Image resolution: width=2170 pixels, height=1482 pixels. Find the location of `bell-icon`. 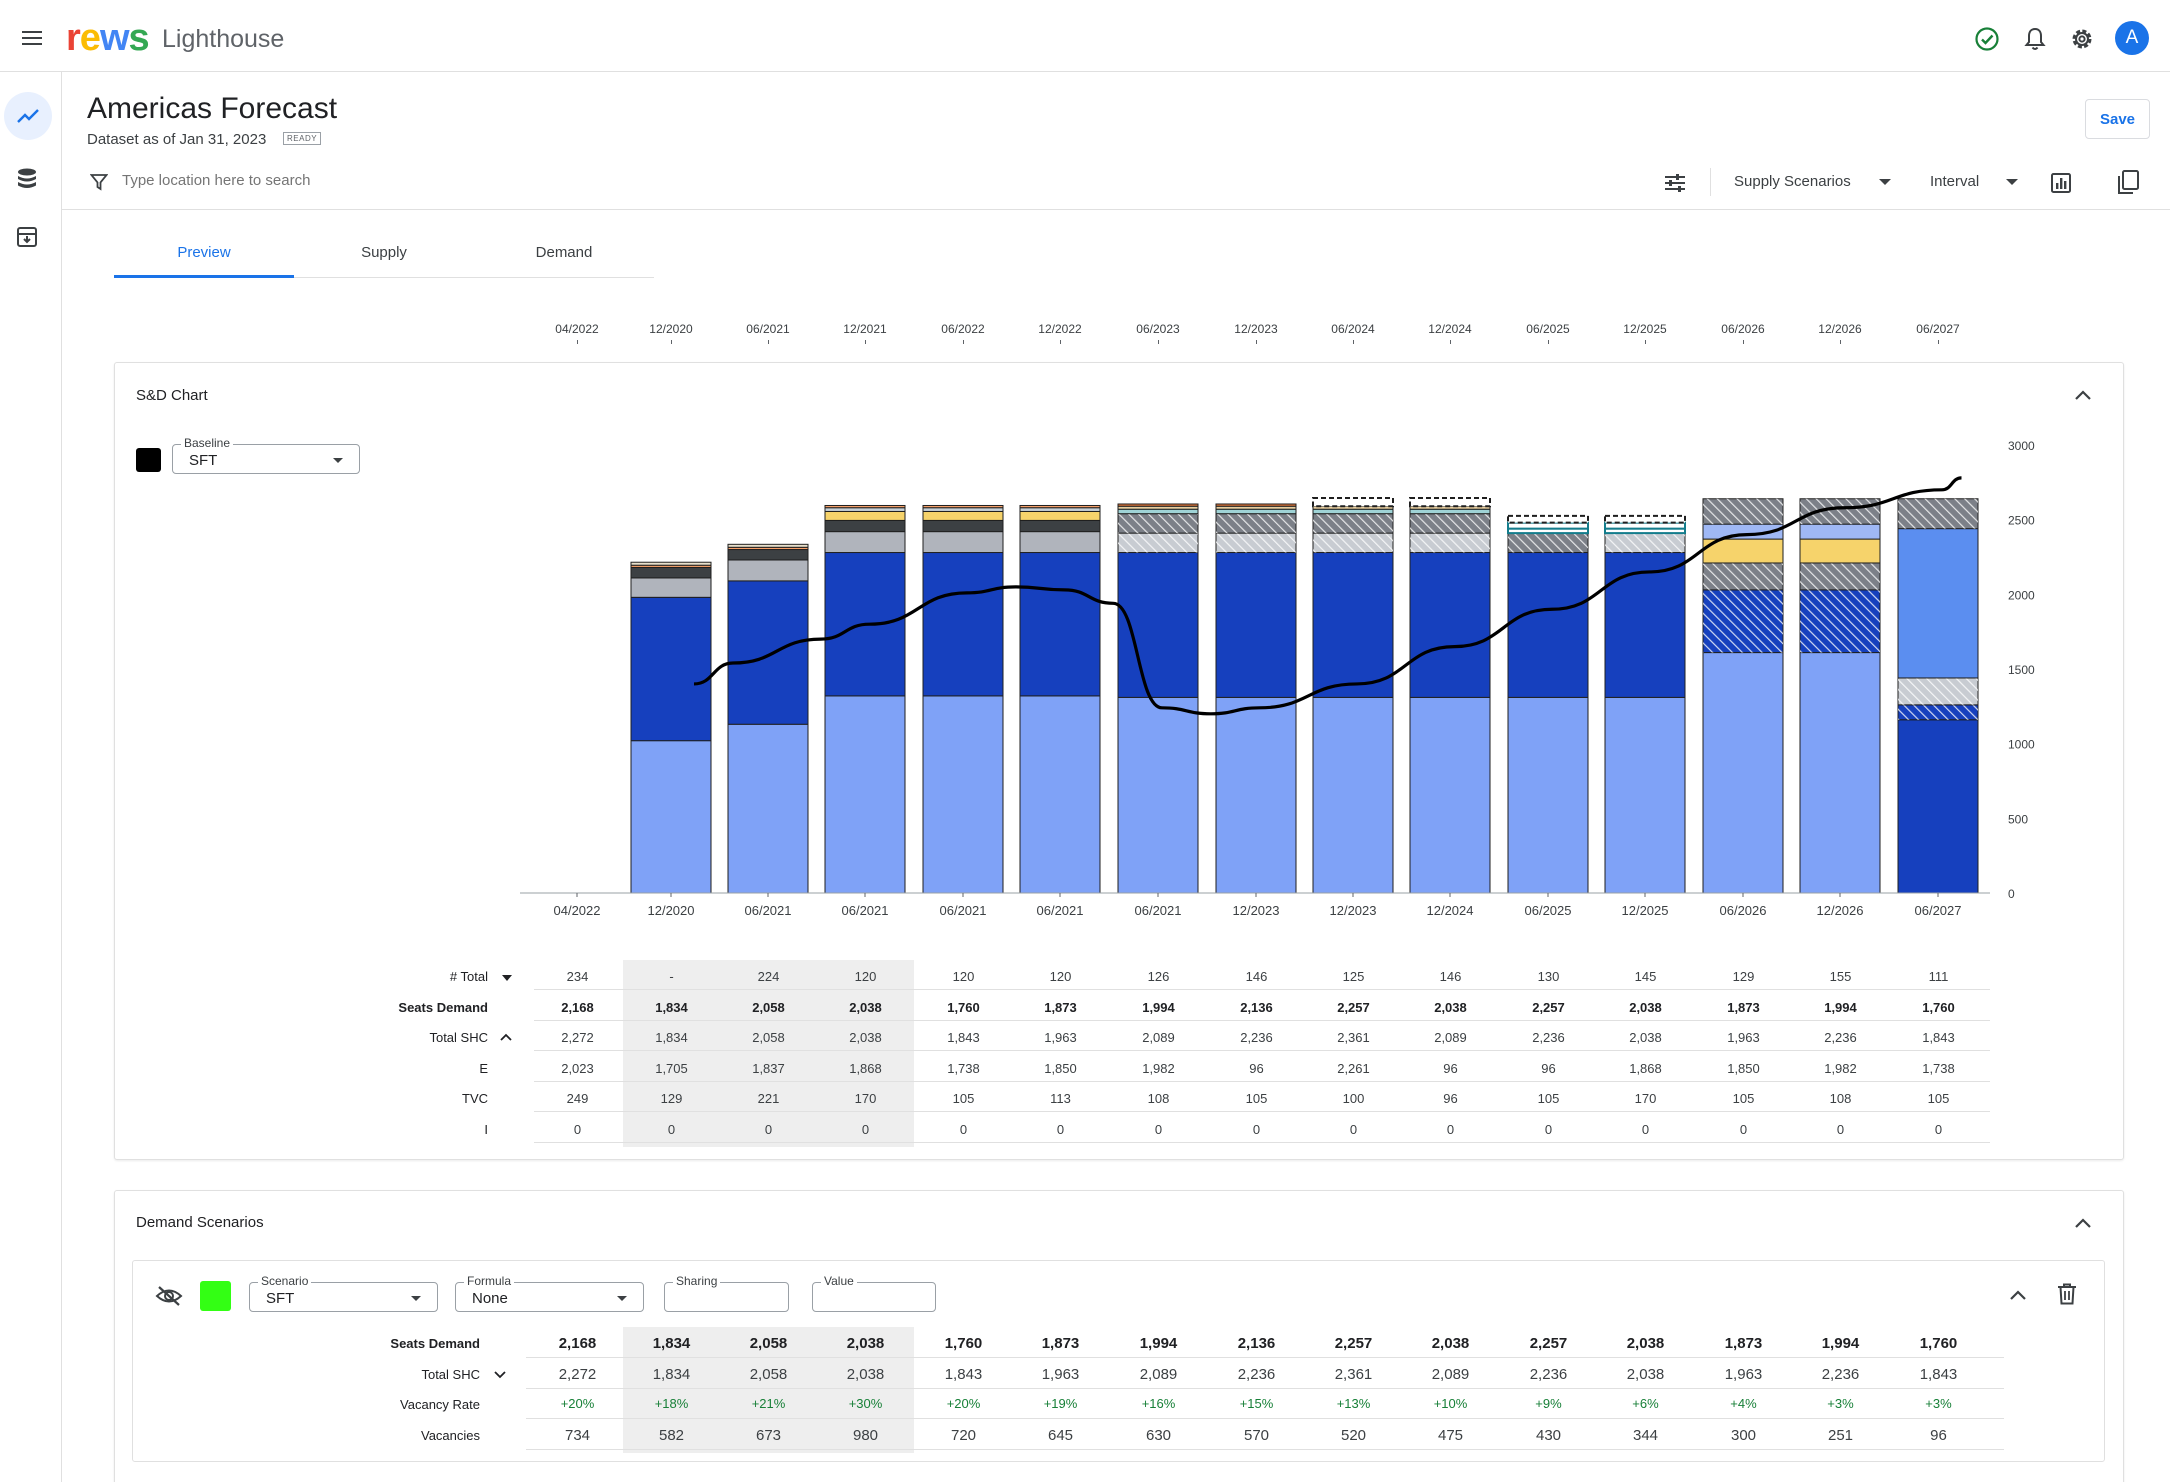

bell-icon is located at coordinates (2035, 39).